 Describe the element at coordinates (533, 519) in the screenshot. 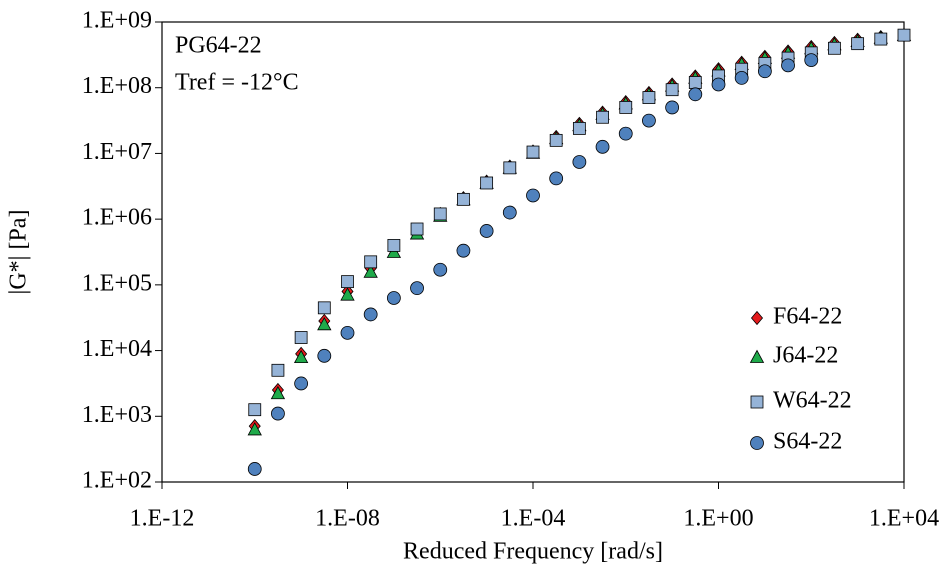

I see `x-tick-label: 1.E-04` at that location.